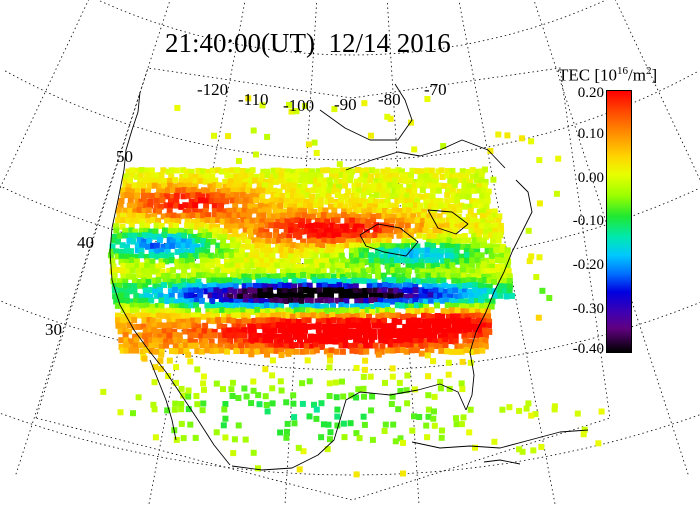  I want to click on coastline, so click(500, 439).